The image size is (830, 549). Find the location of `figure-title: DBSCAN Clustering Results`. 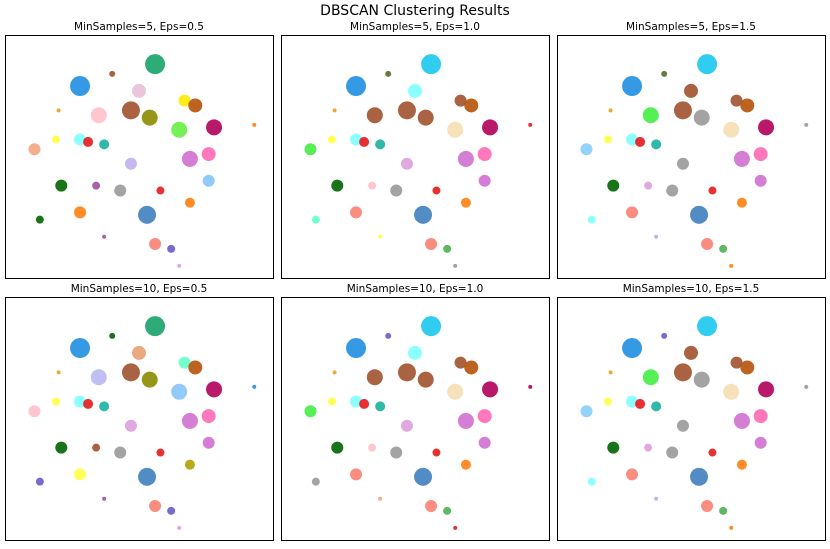

figure-title: DBSCAN Clustering Results is located at coordinates (415, 11).